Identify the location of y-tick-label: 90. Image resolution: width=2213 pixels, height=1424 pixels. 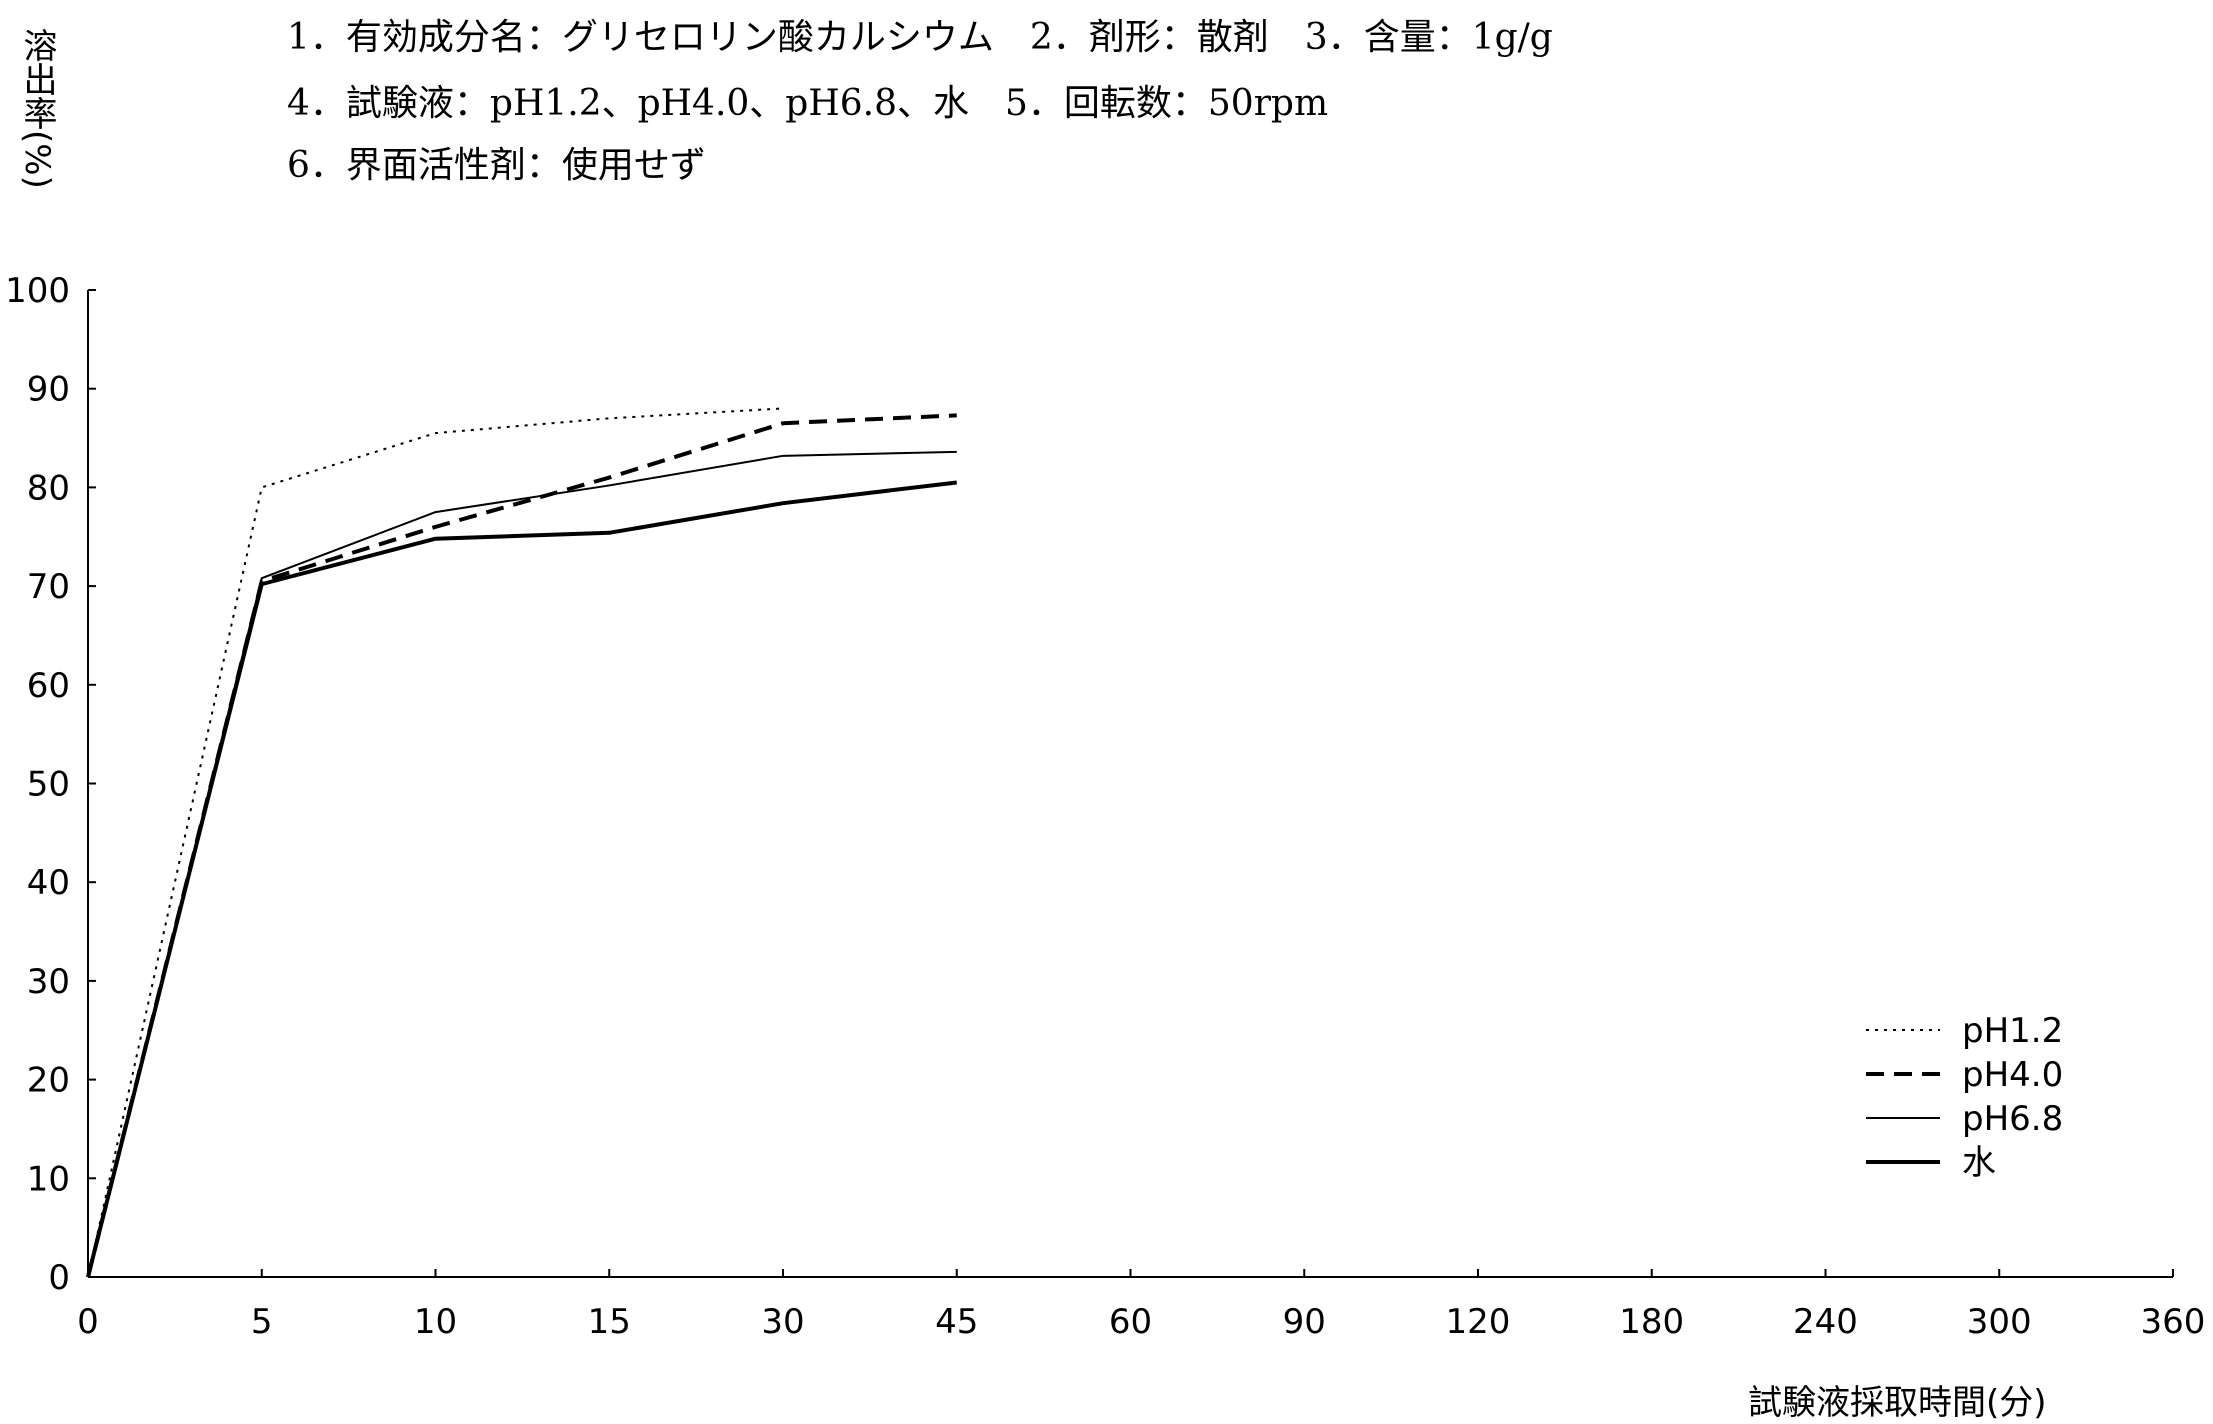
(48, 390).